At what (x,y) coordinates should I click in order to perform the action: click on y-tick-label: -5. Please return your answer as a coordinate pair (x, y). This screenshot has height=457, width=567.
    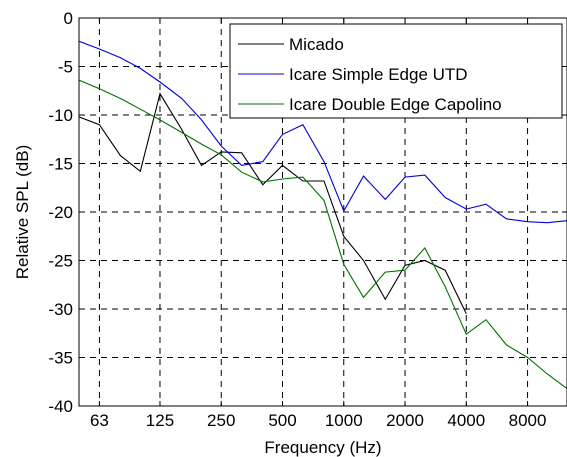
    Looking at the image, I should click on (65, 67).